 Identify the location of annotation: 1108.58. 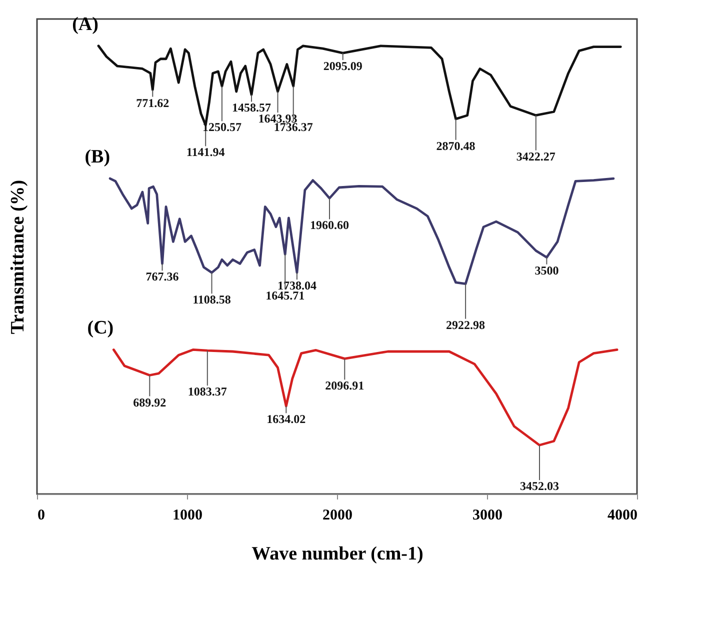
(211, 299).